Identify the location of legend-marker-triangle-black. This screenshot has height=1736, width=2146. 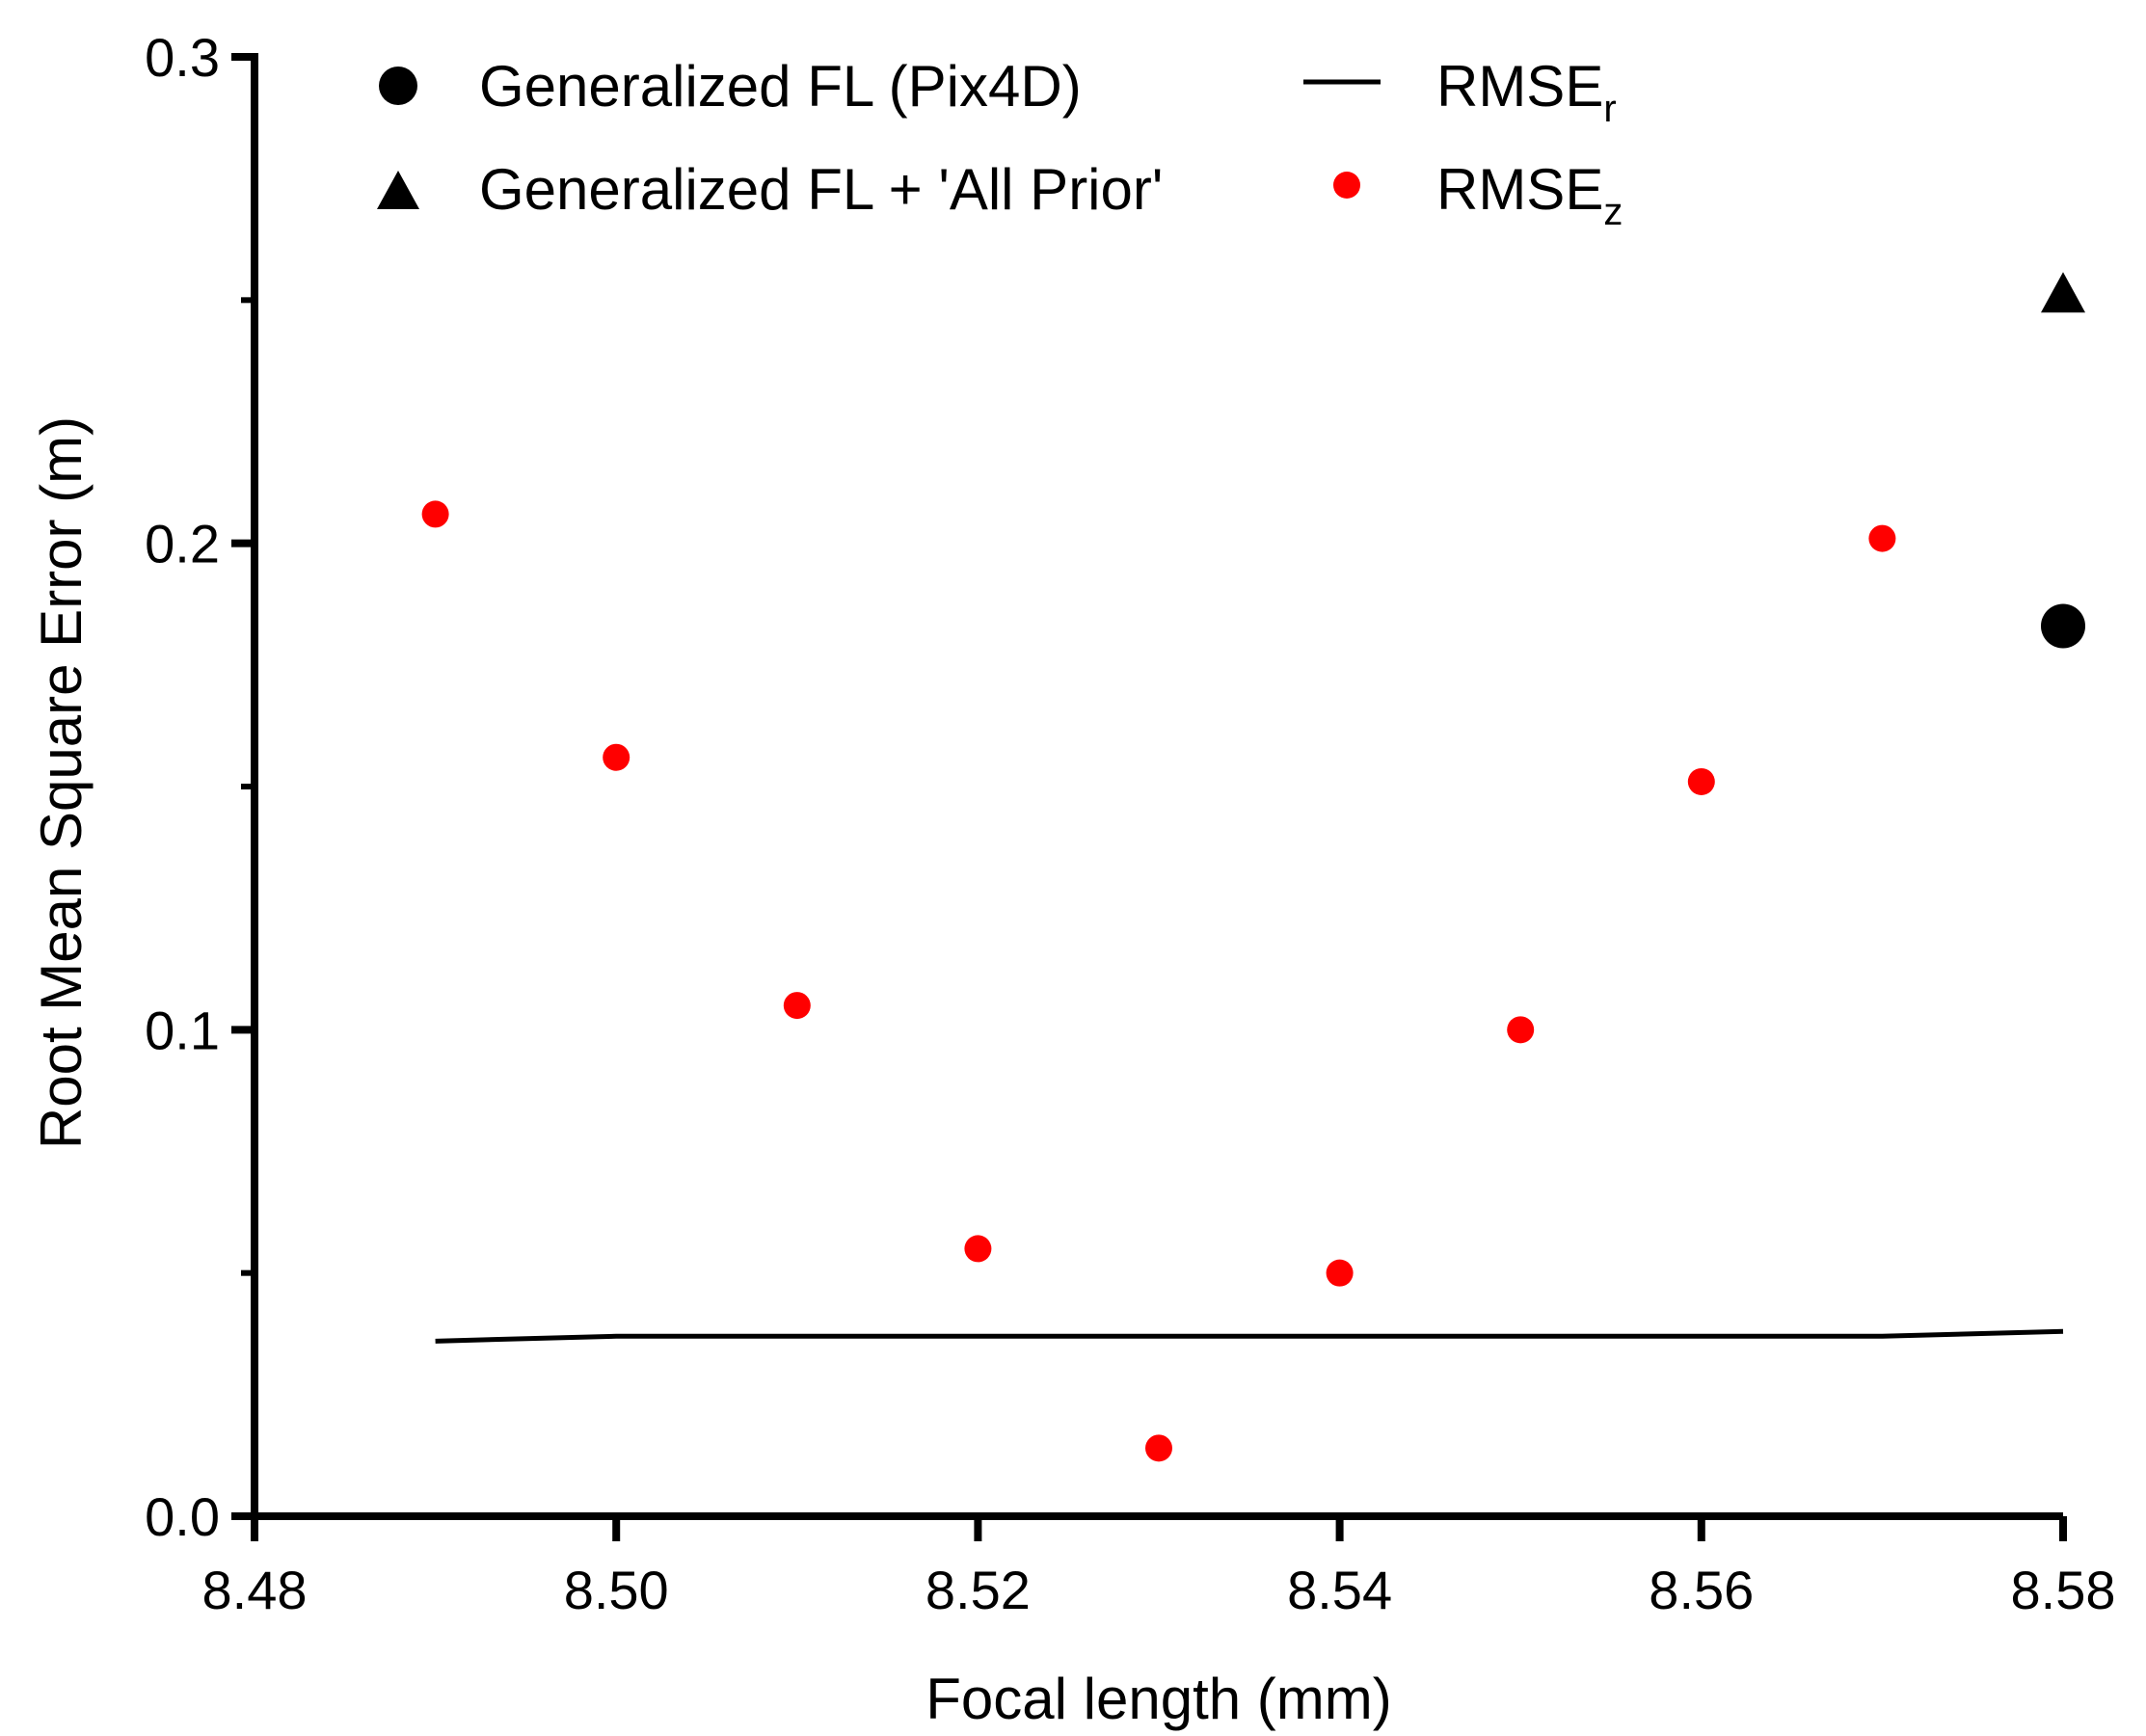
(398, 190).